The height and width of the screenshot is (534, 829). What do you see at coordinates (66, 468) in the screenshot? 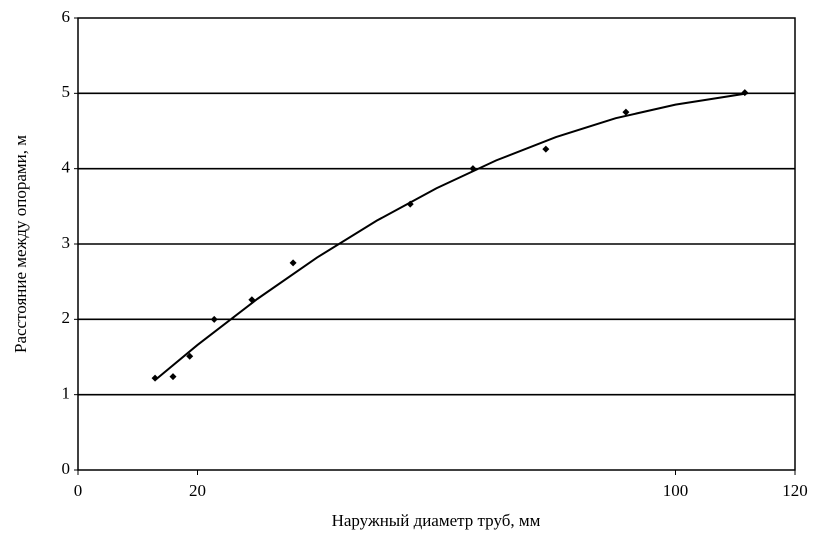
I see `y-tick-label: 0` at bounding box center [66, 468].